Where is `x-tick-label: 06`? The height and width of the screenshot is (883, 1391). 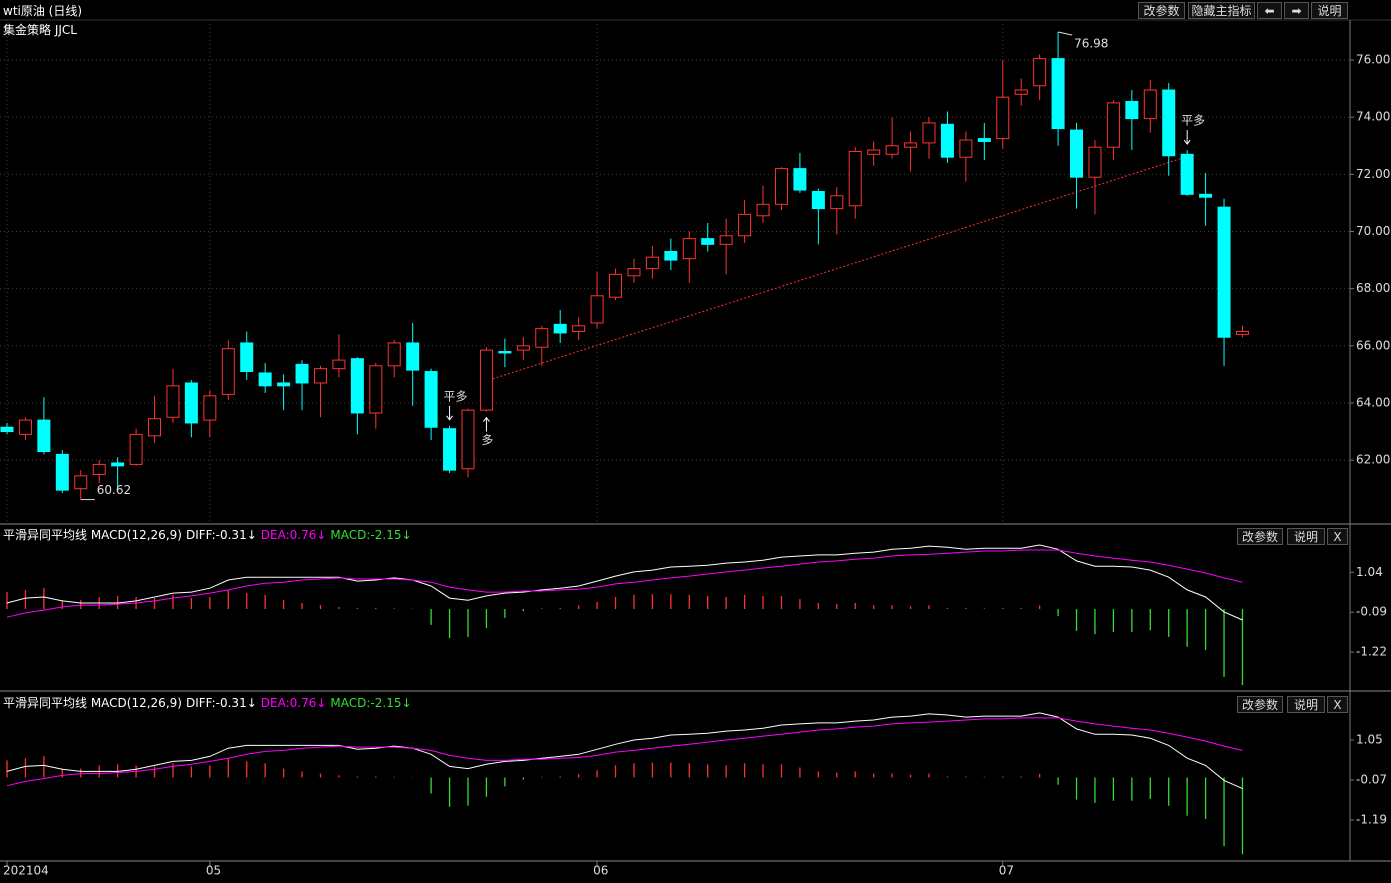
x-tick-label: 06 is located at coordinates (600, 871).